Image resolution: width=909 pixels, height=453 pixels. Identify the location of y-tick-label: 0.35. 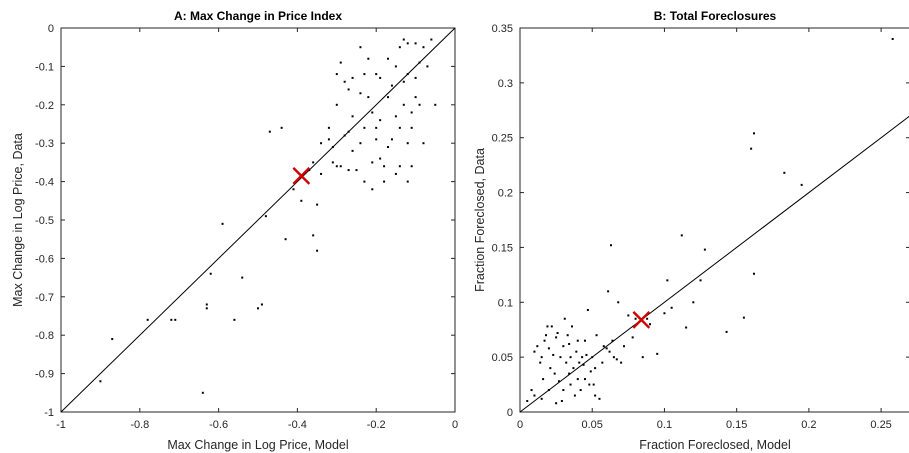
(502, 29).